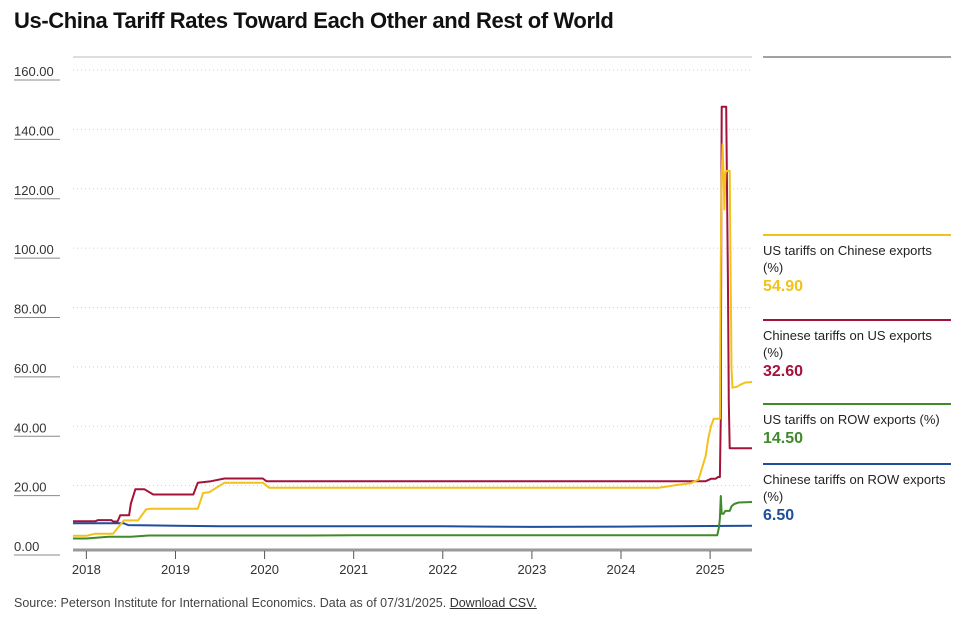 This screenshot has width=975, height=625. Describe the element at coordinates (175, 569) in the screenshot. I see `x-tick-label: 2019` at that location.